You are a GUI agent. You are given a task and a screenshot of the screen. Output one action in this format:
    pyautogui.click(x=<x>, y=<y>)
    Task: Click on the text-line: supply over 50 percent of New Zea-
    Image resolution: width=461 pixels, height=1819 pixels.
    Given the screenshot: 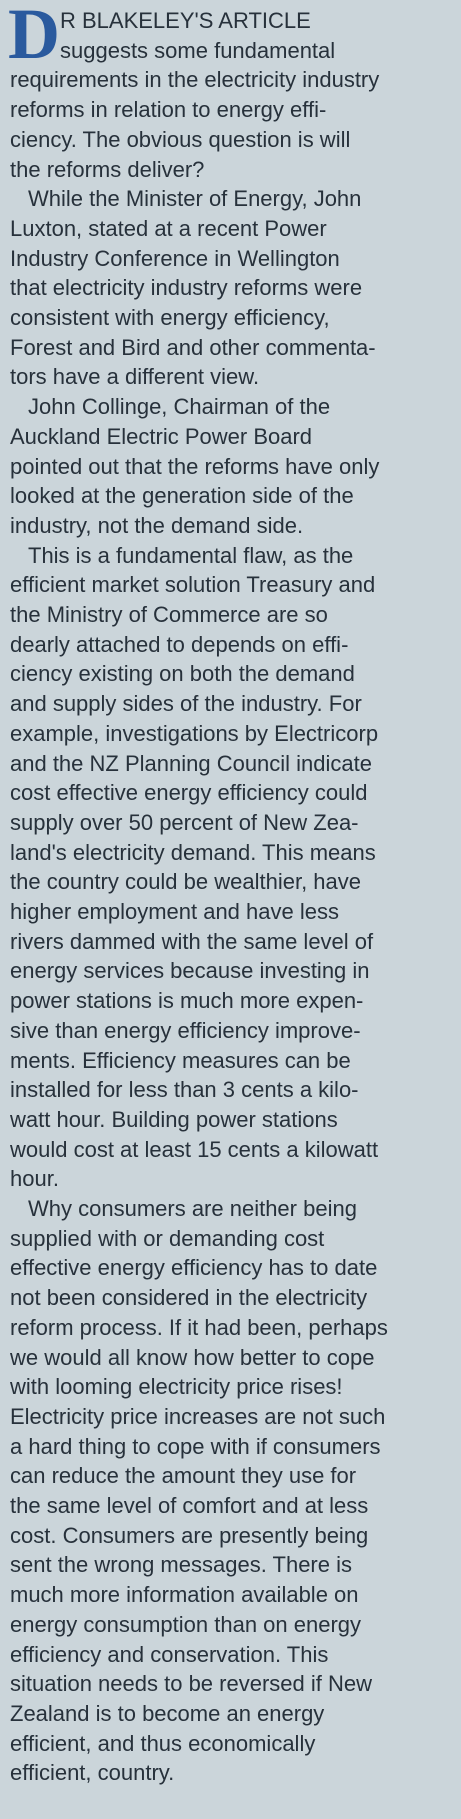 What is the action you would take?
    pyautogui.click(x=184, y=822)
    